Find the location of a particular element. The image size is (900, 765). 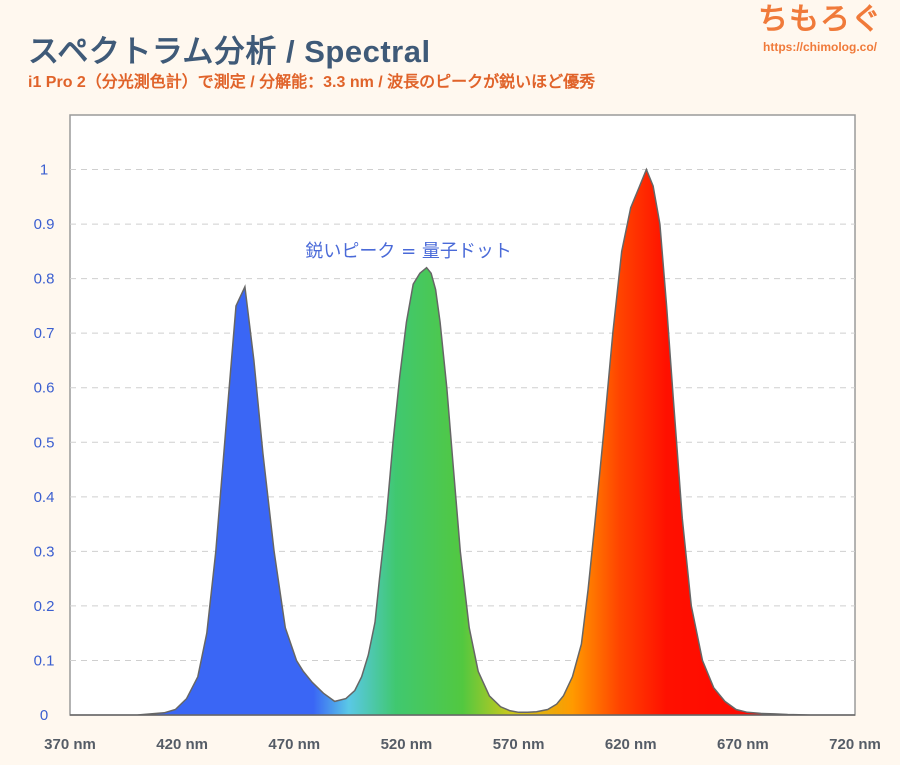

y-tick-label: 0.1 is located at coordinates (44, 660).